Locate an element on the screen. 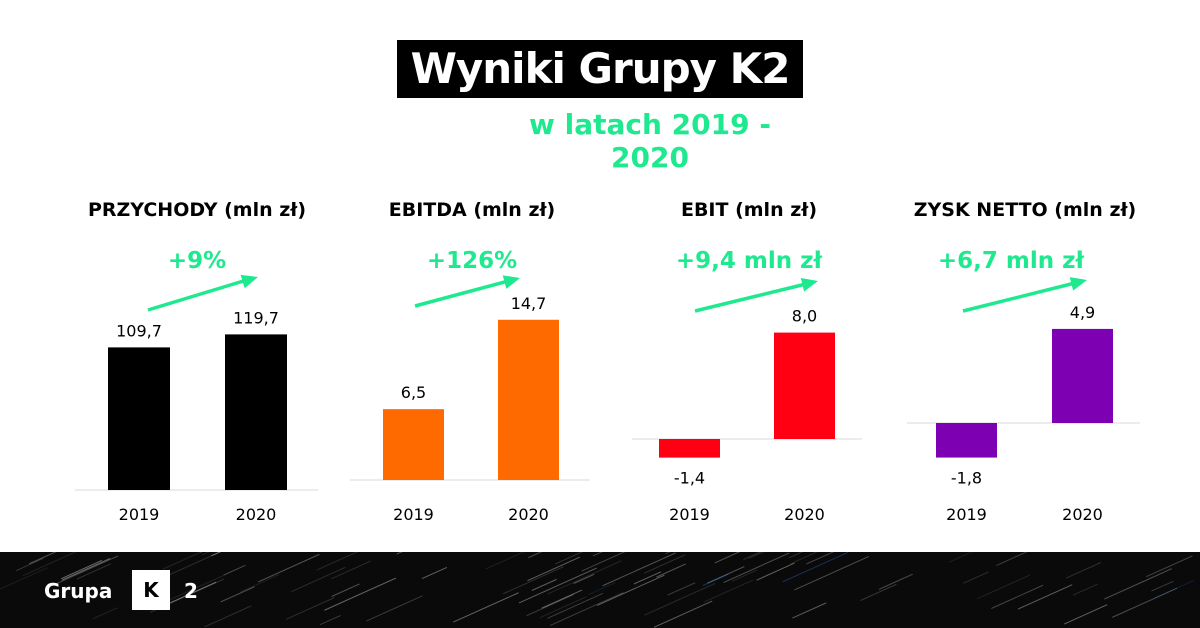 This screenshot has height=628, width=1200. footer-band is located at coordinates (600, 590).